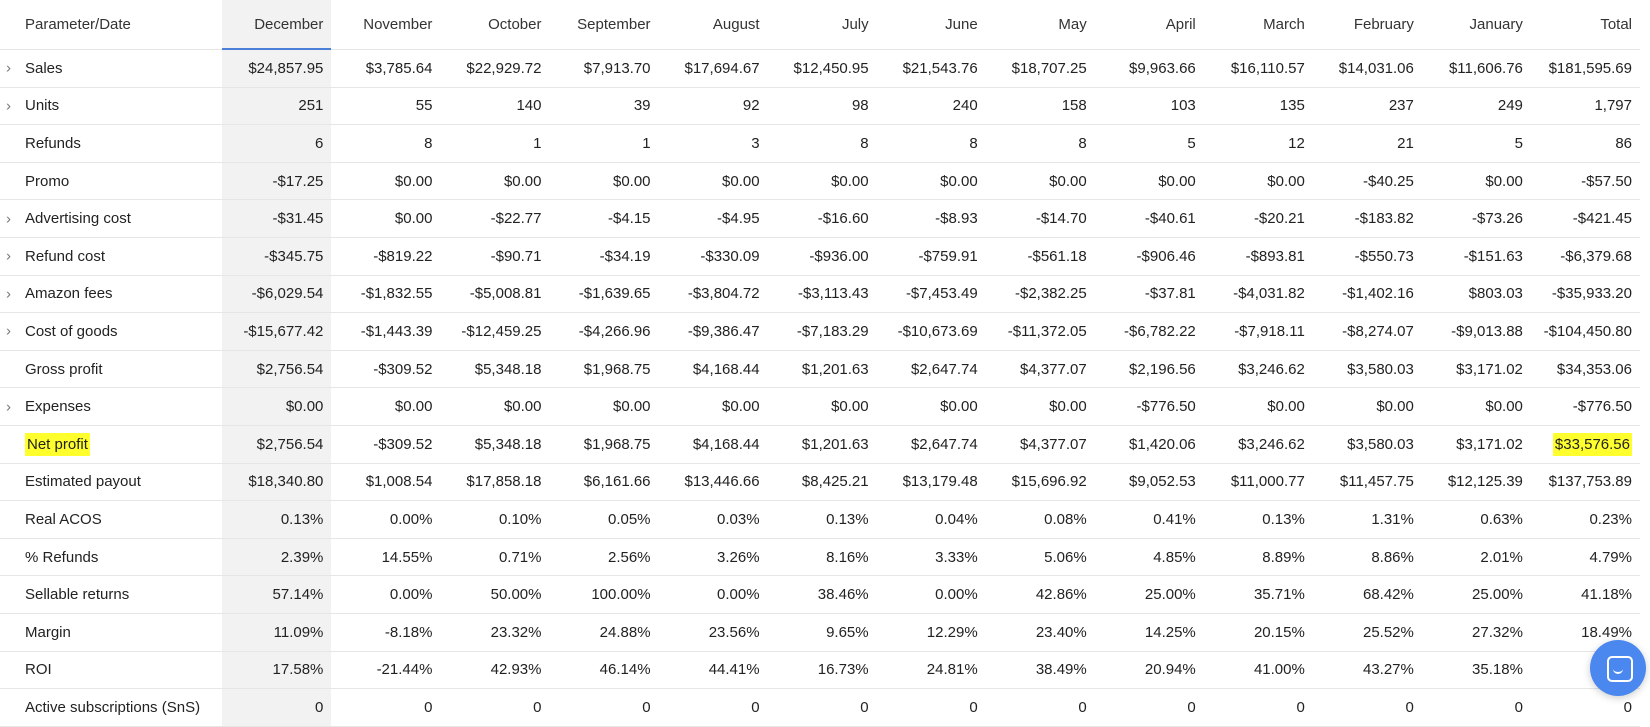 The image size is (1650, 727). What do you see at coordinates (1279, 595) in the screenshot?
I see `cell-value: 35.71%` at bounding box center [1279, 595].